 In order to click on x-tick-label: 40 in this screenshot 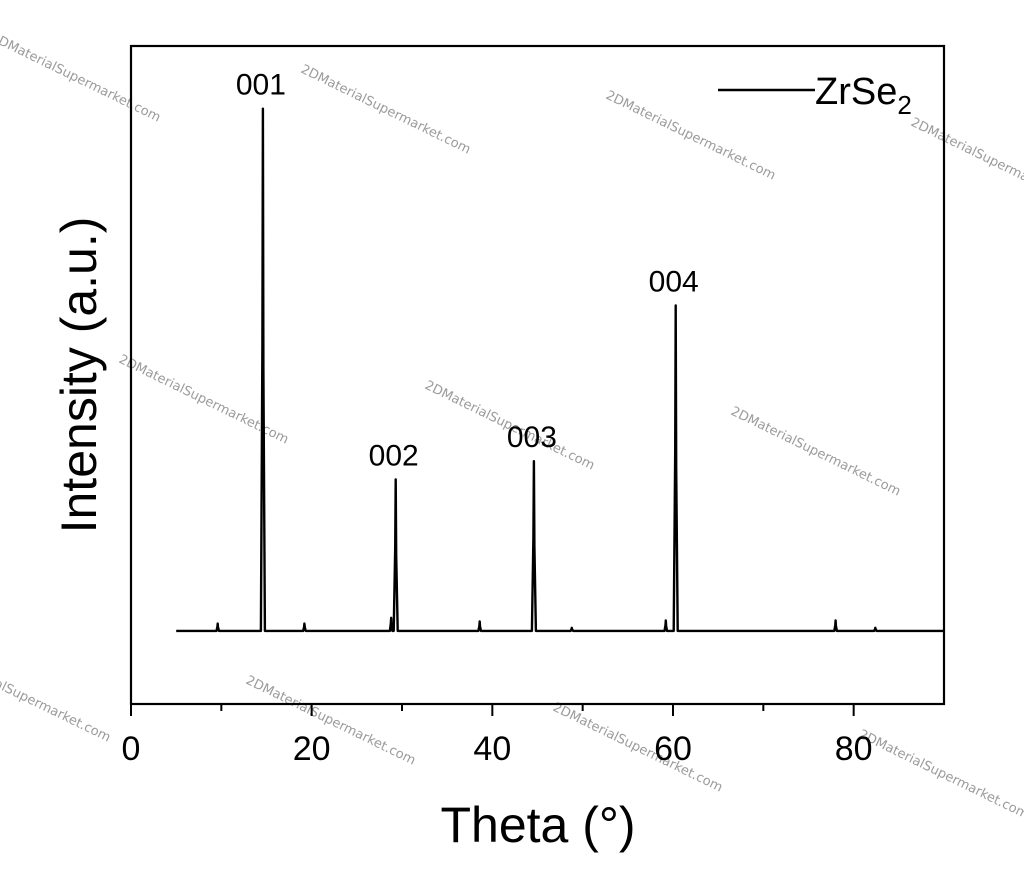, I will do `click(492, 749)`.